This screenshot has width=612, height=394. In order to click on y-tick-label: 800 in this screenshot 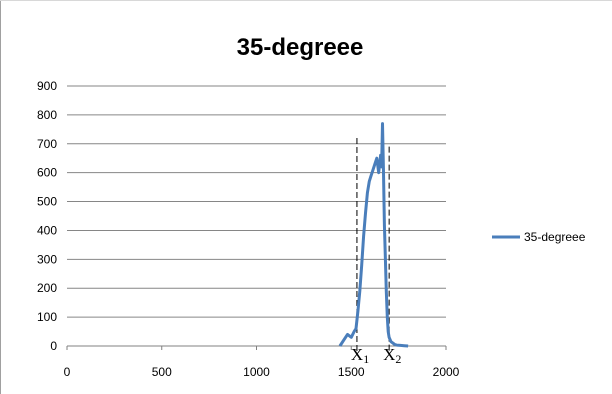, I will do `click(47, 115)`.